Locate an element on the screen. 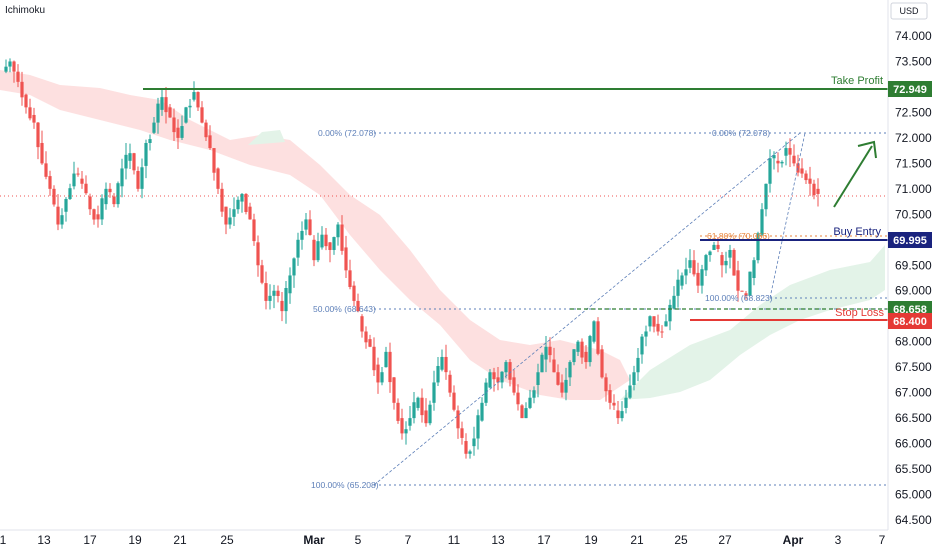  y-tick-label: 68.000 is located at coordinates (913, 342).